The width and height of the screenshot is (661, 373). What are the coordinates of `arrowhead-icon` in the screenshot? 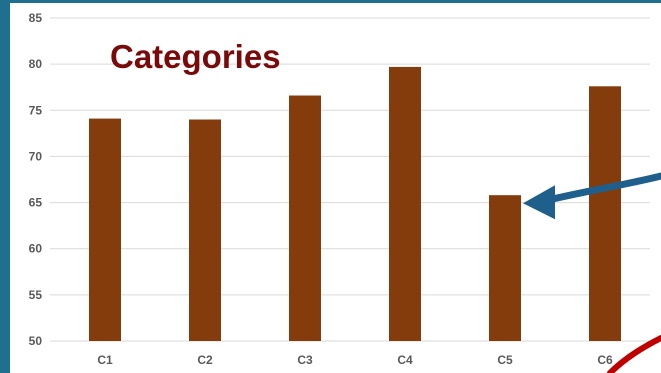 It's located at (539, 202).